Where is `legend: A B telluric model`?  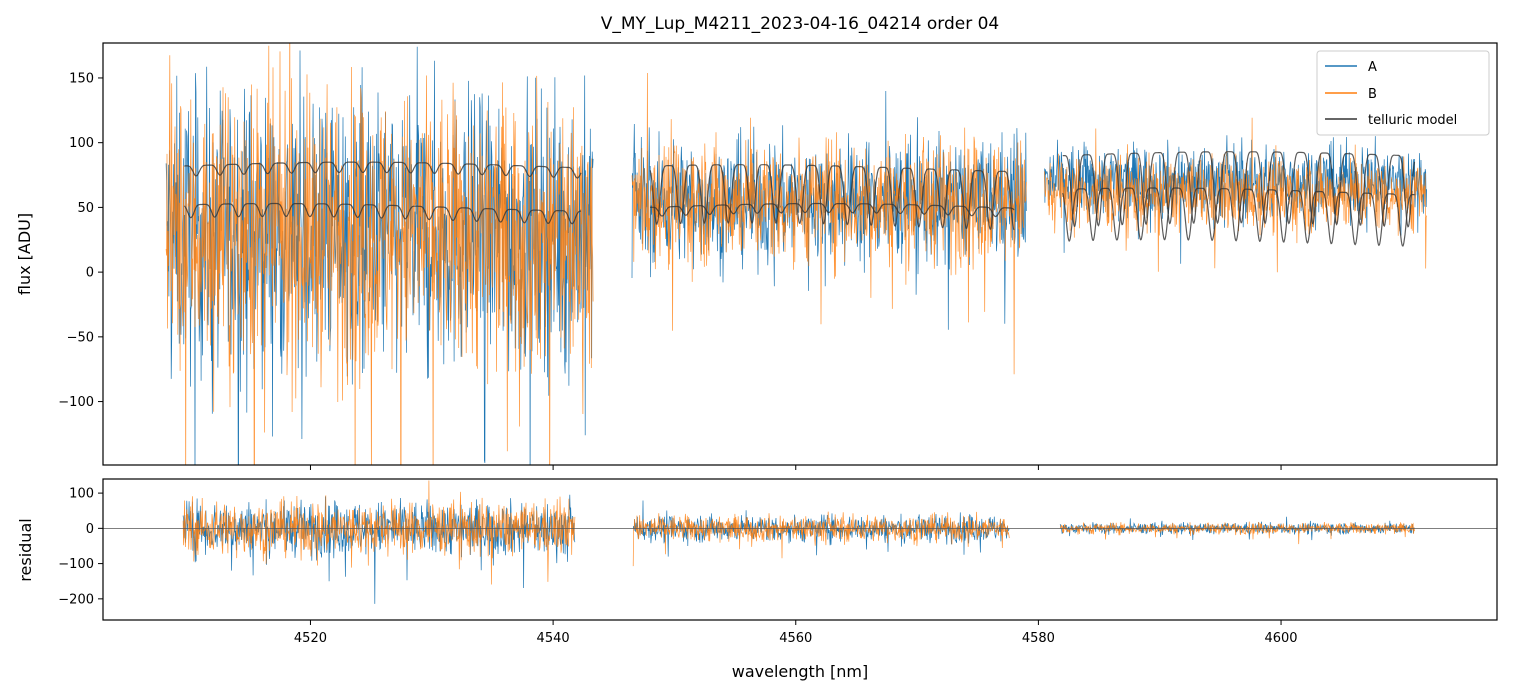
legend: A B telluric model is located at coordinates (1403, 93).